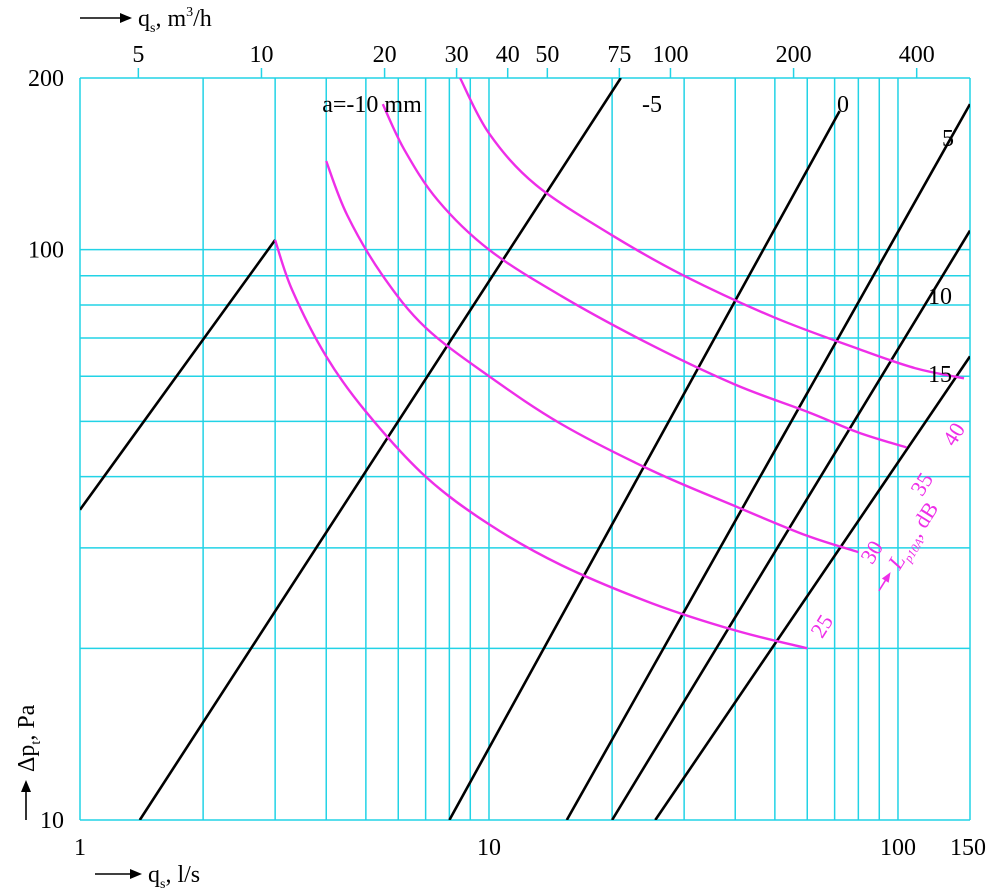 This screenshot has height=892, width=1000. I want to click on level-curve-label: 40, so click(953, 434).